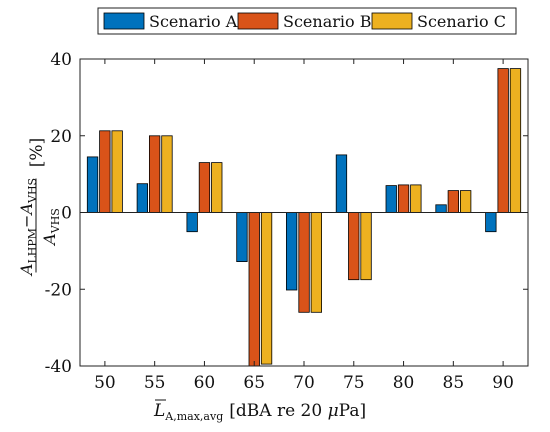  Describe the element at coordinates (105, 383) in the screenshot. I see `x-tick-label: 50` at that location.